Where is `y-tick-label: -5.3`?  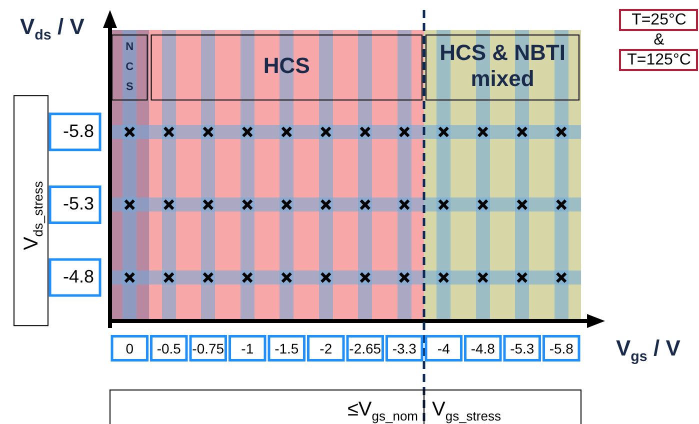
y-tick-label: -5.3 is located at coordinates (78, 204).